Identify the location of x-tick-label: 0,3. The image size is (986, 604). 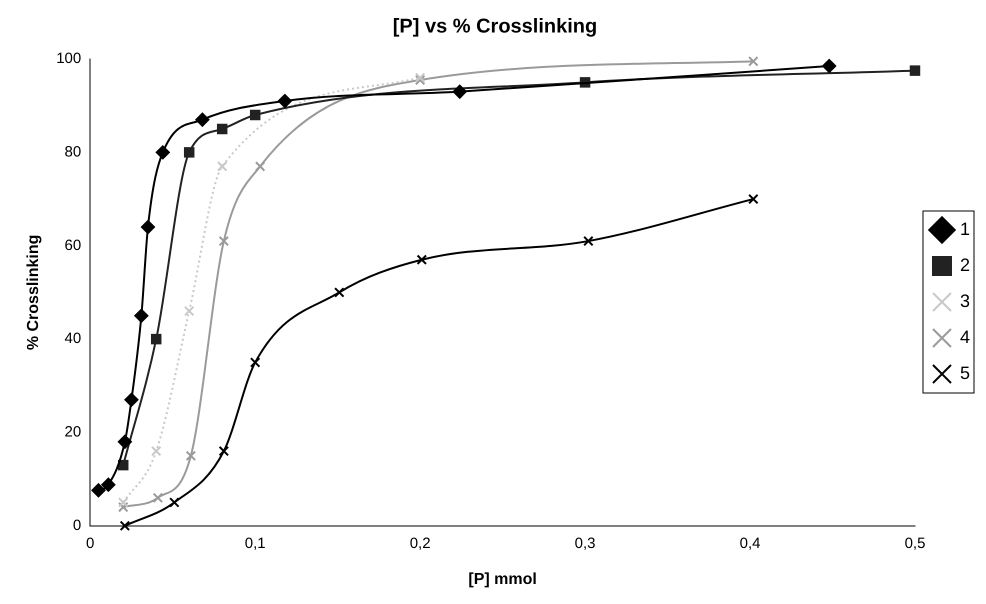
(585, 543).